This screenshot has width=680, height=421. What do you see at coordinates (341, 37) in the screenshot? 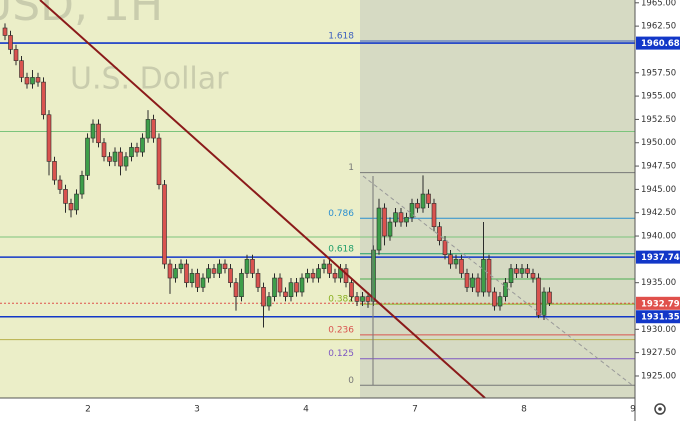
I see `fib-label: 1.618` at bounding box center [341, 37].